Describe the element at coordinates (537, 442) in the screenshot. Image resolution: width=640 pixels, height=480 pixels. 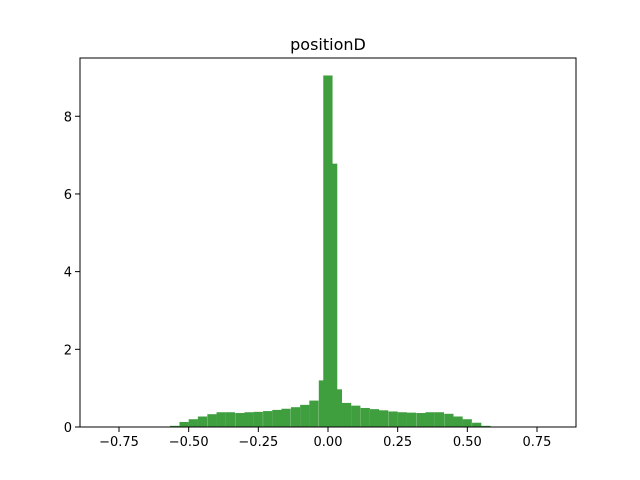
I see `x-tick-label: 0.75` at that location.